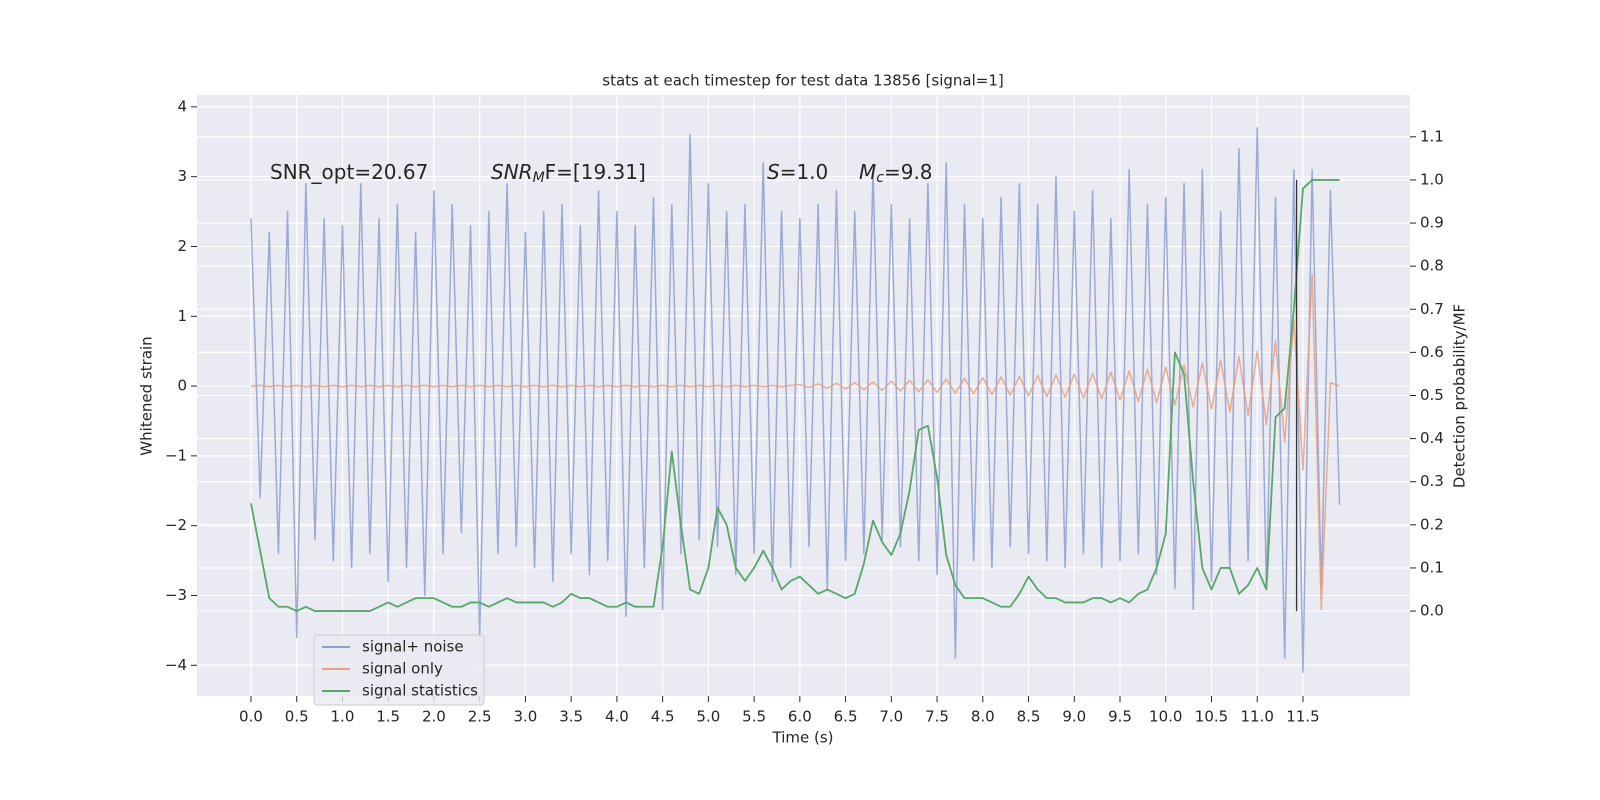 The height and width of the screenshot is (800, 1600). I want to click on x-tick-label: 5.0, so click(708, 717).